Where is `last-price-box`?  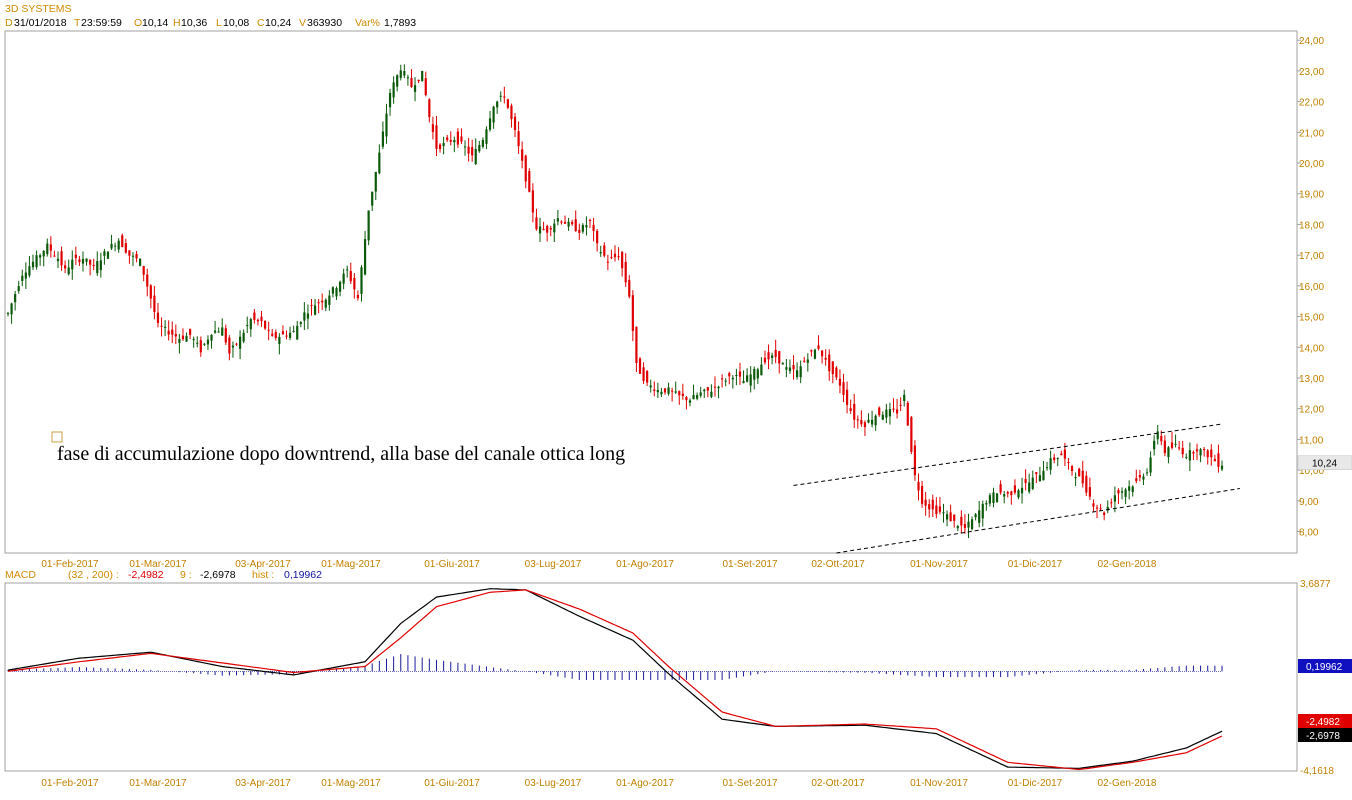 last-price-box is located at coordinates (1324, 462).